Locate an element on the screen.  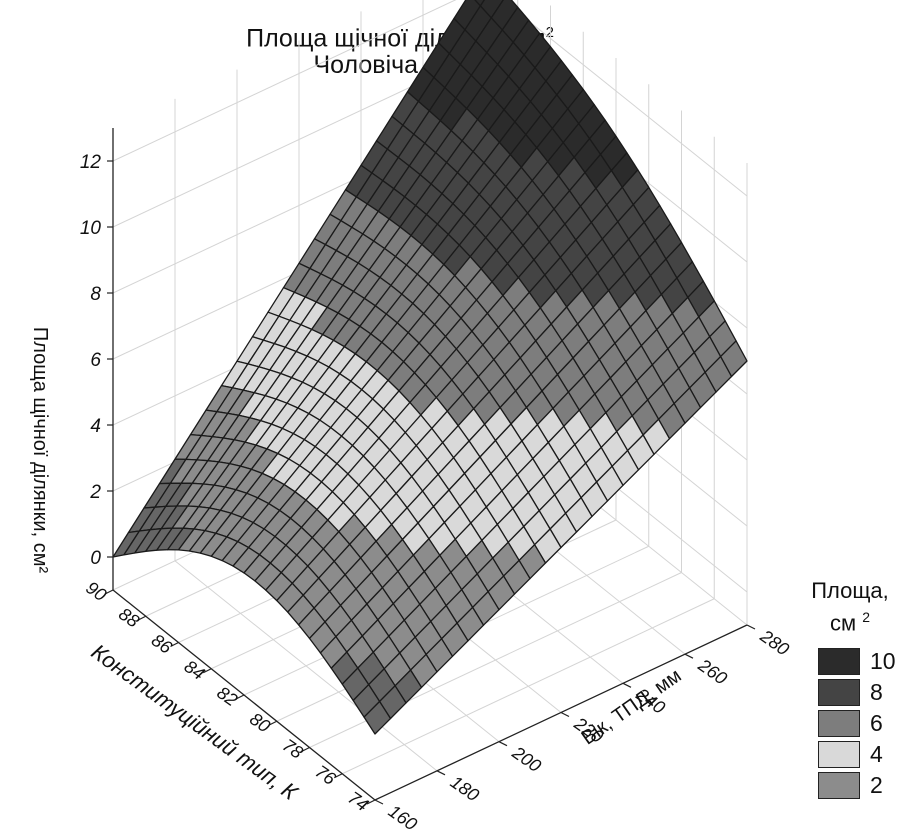
y-tick-label: 180 is located at coordinates (465, 789).